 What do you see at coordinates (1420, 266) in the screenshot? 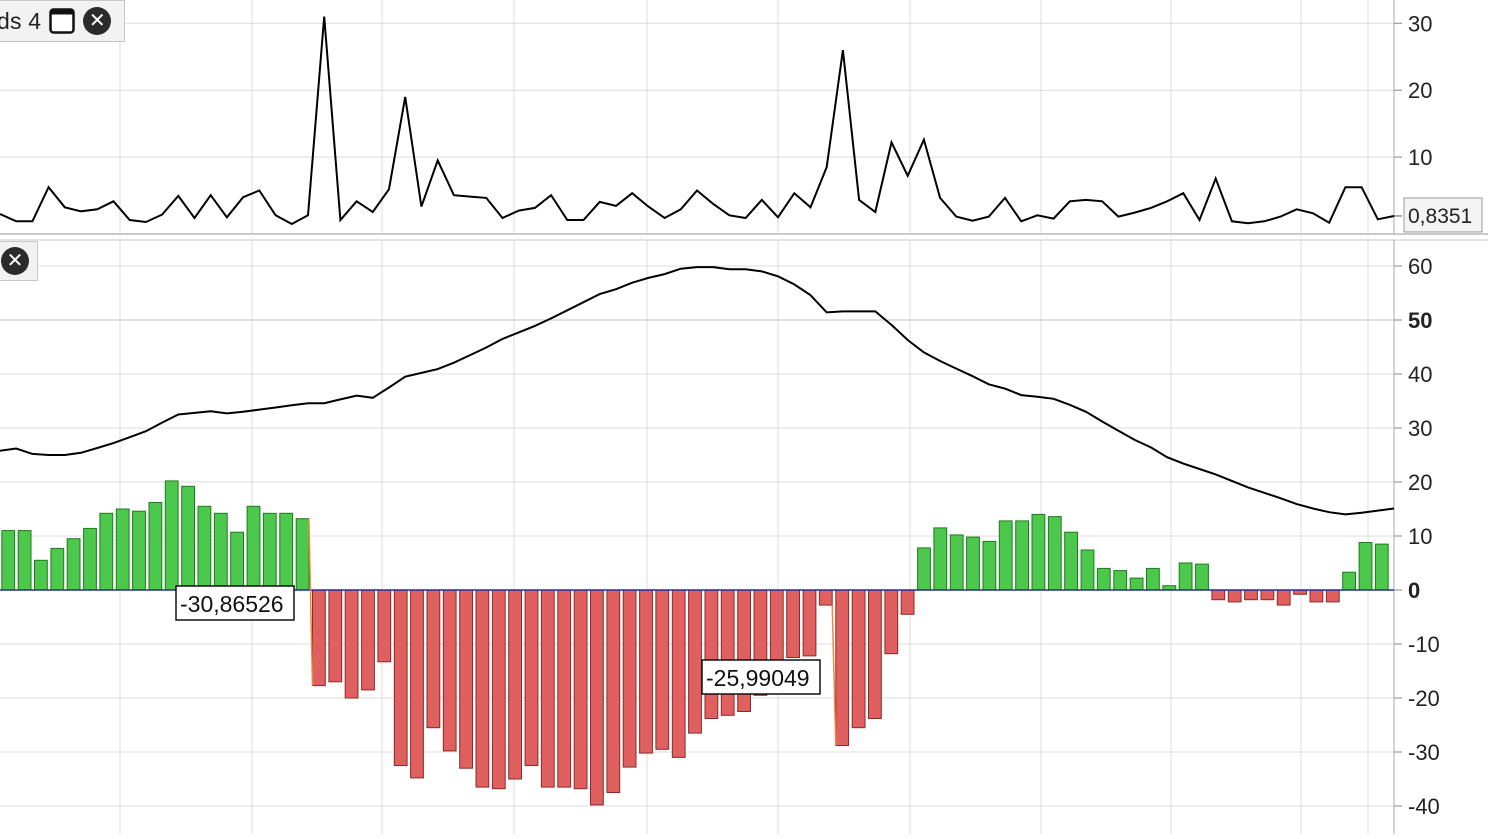
I see `y-tick-label: 60` at bounding box center [1420, 266].